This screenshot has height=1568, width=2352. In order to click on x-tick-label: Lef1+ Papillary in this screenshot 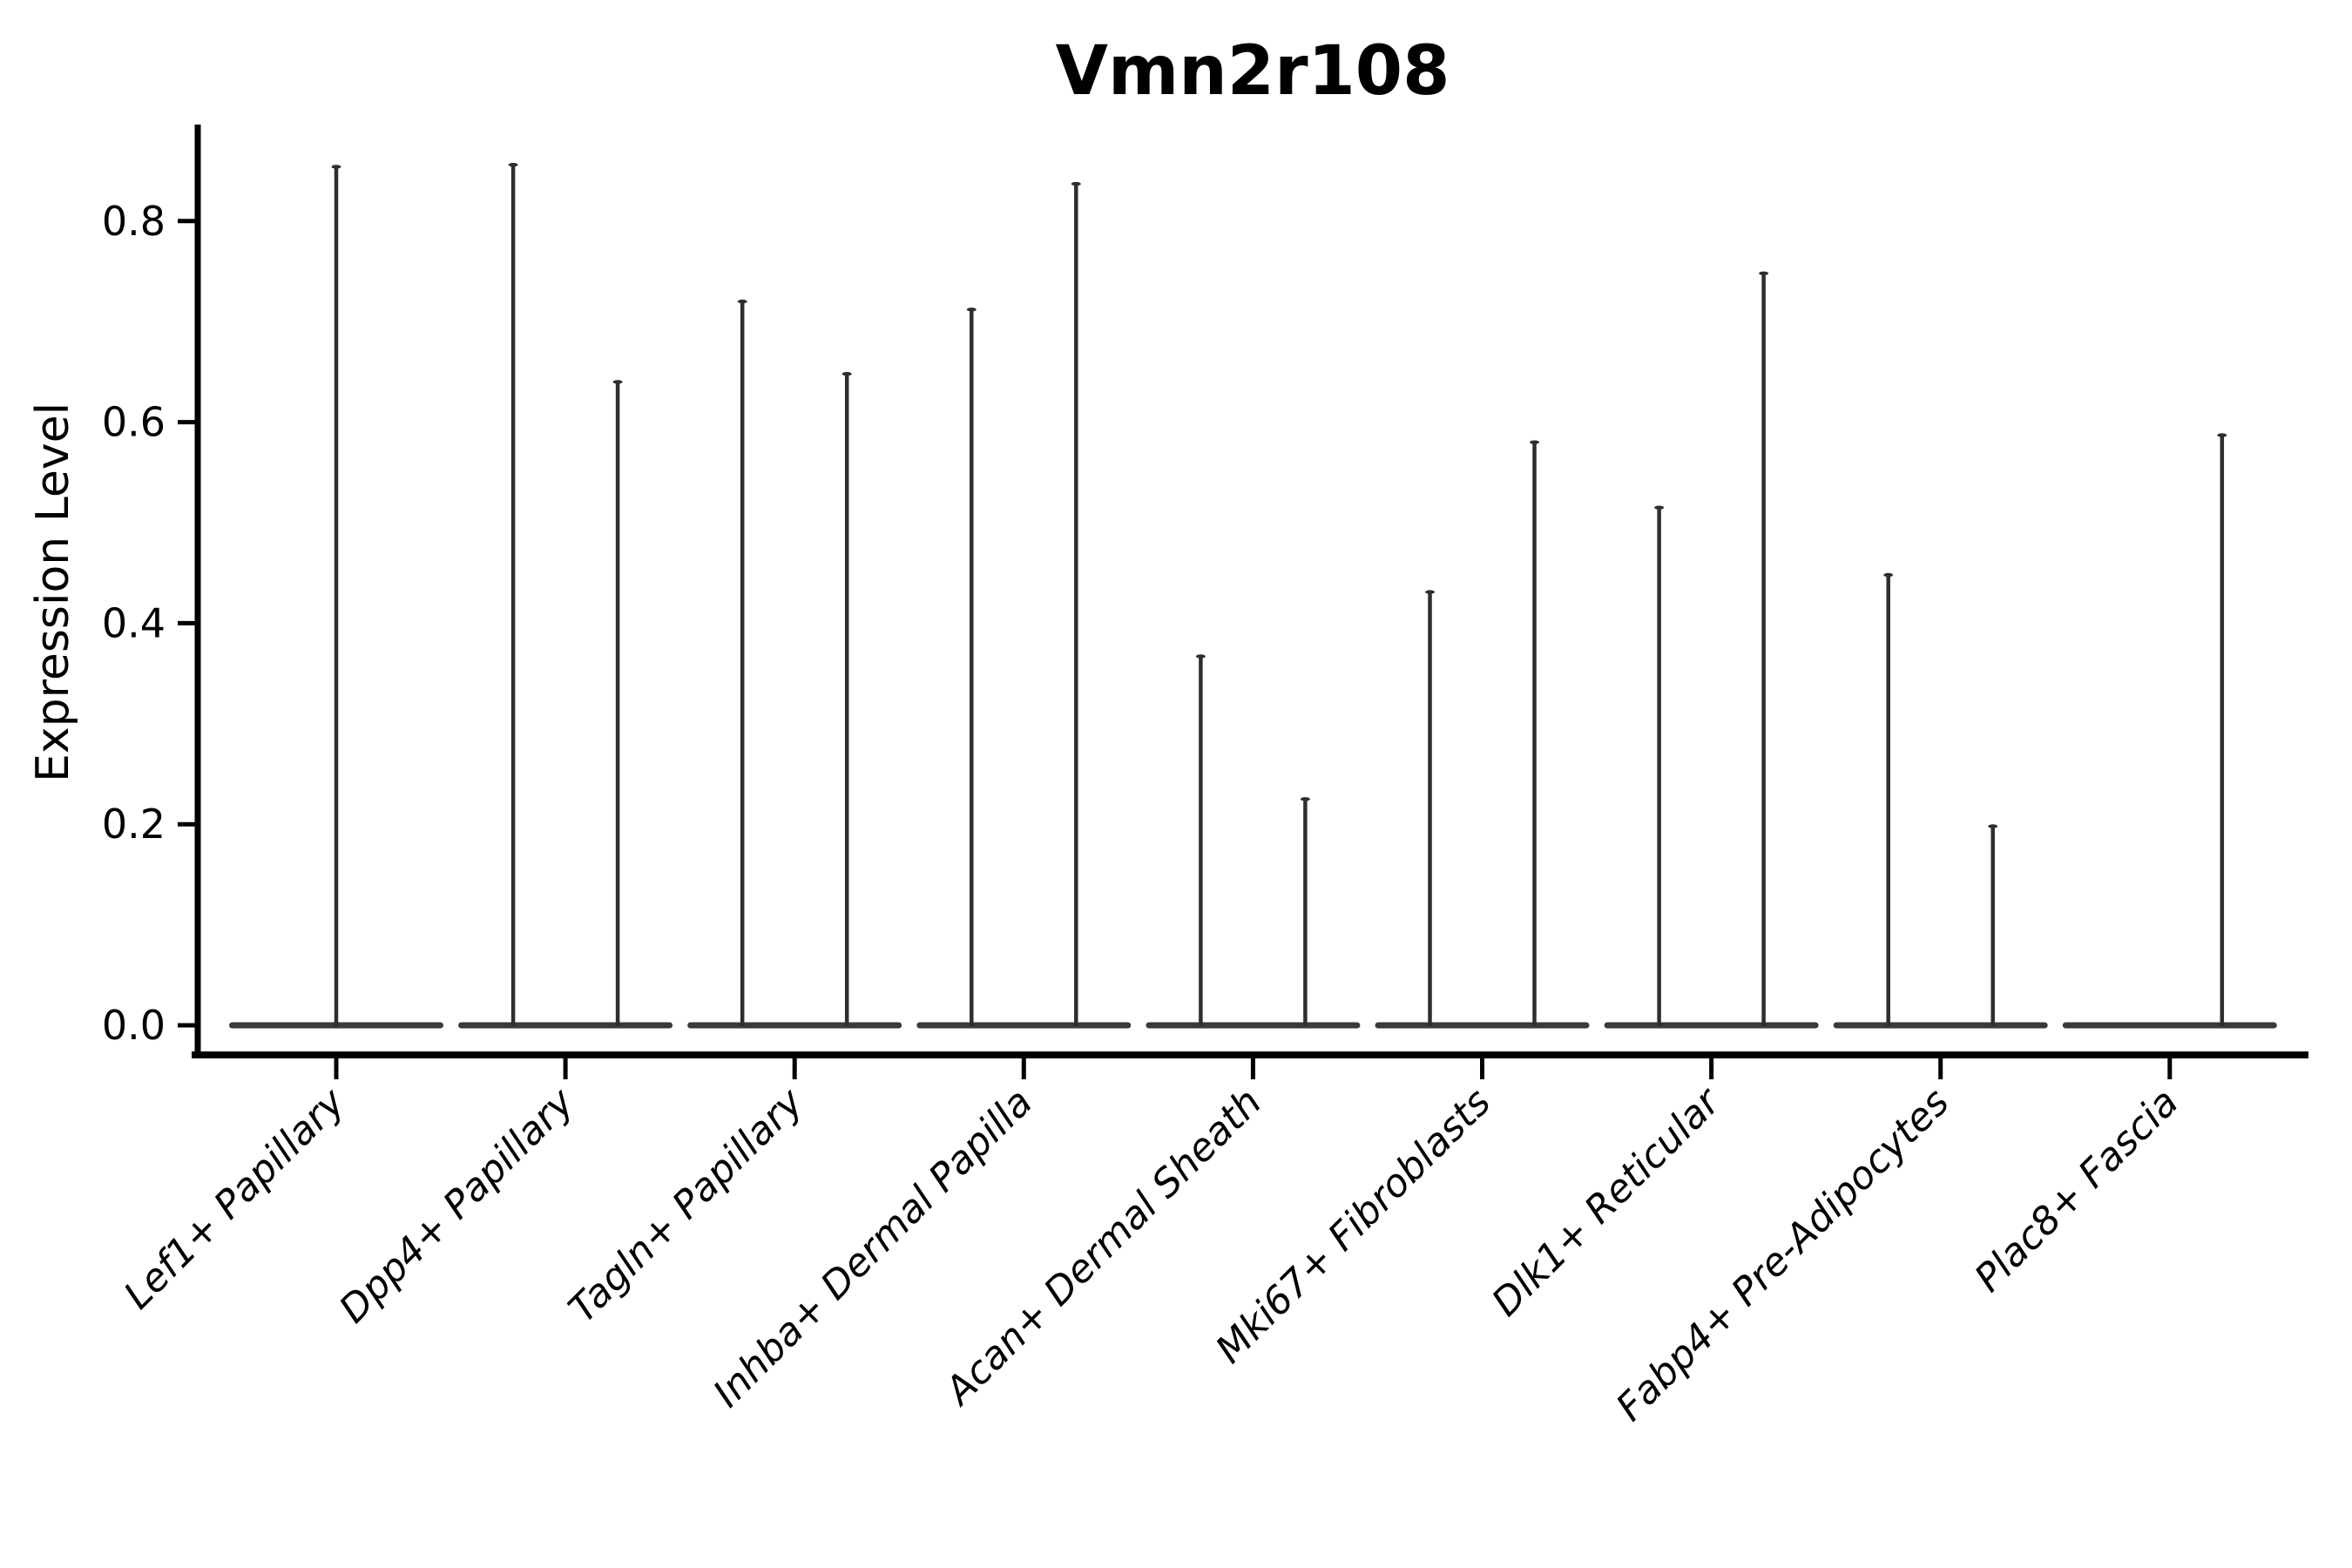, I will do `click(235, 1198)`.